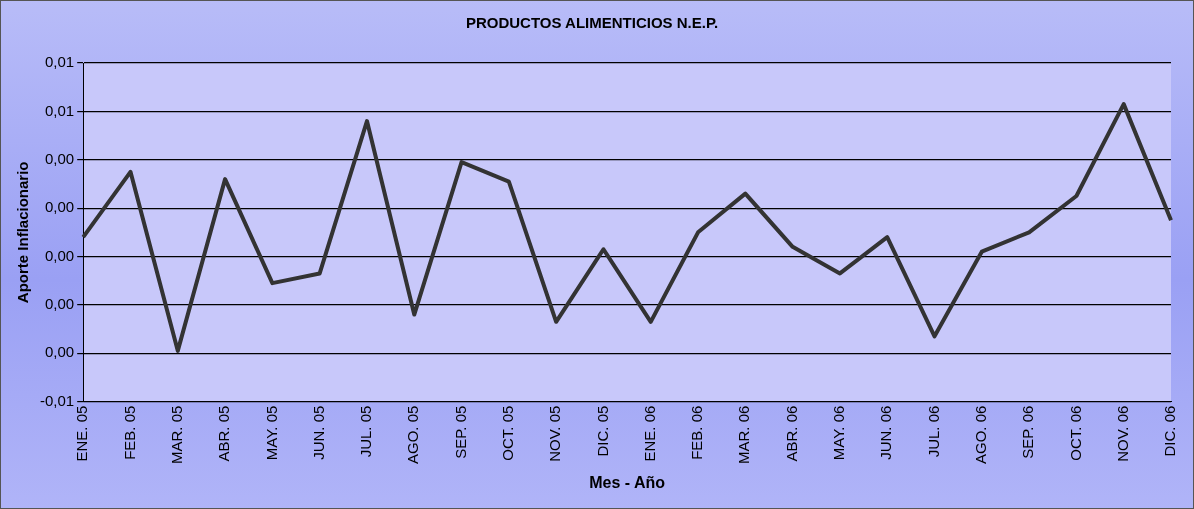 Image resolution: width=1194 pixels, height=509 pixels. What do you see at coordinates (602, 431) in the screenshot?
I see `x-tick-label: DIC. 05` at bounding box center [602, 431].